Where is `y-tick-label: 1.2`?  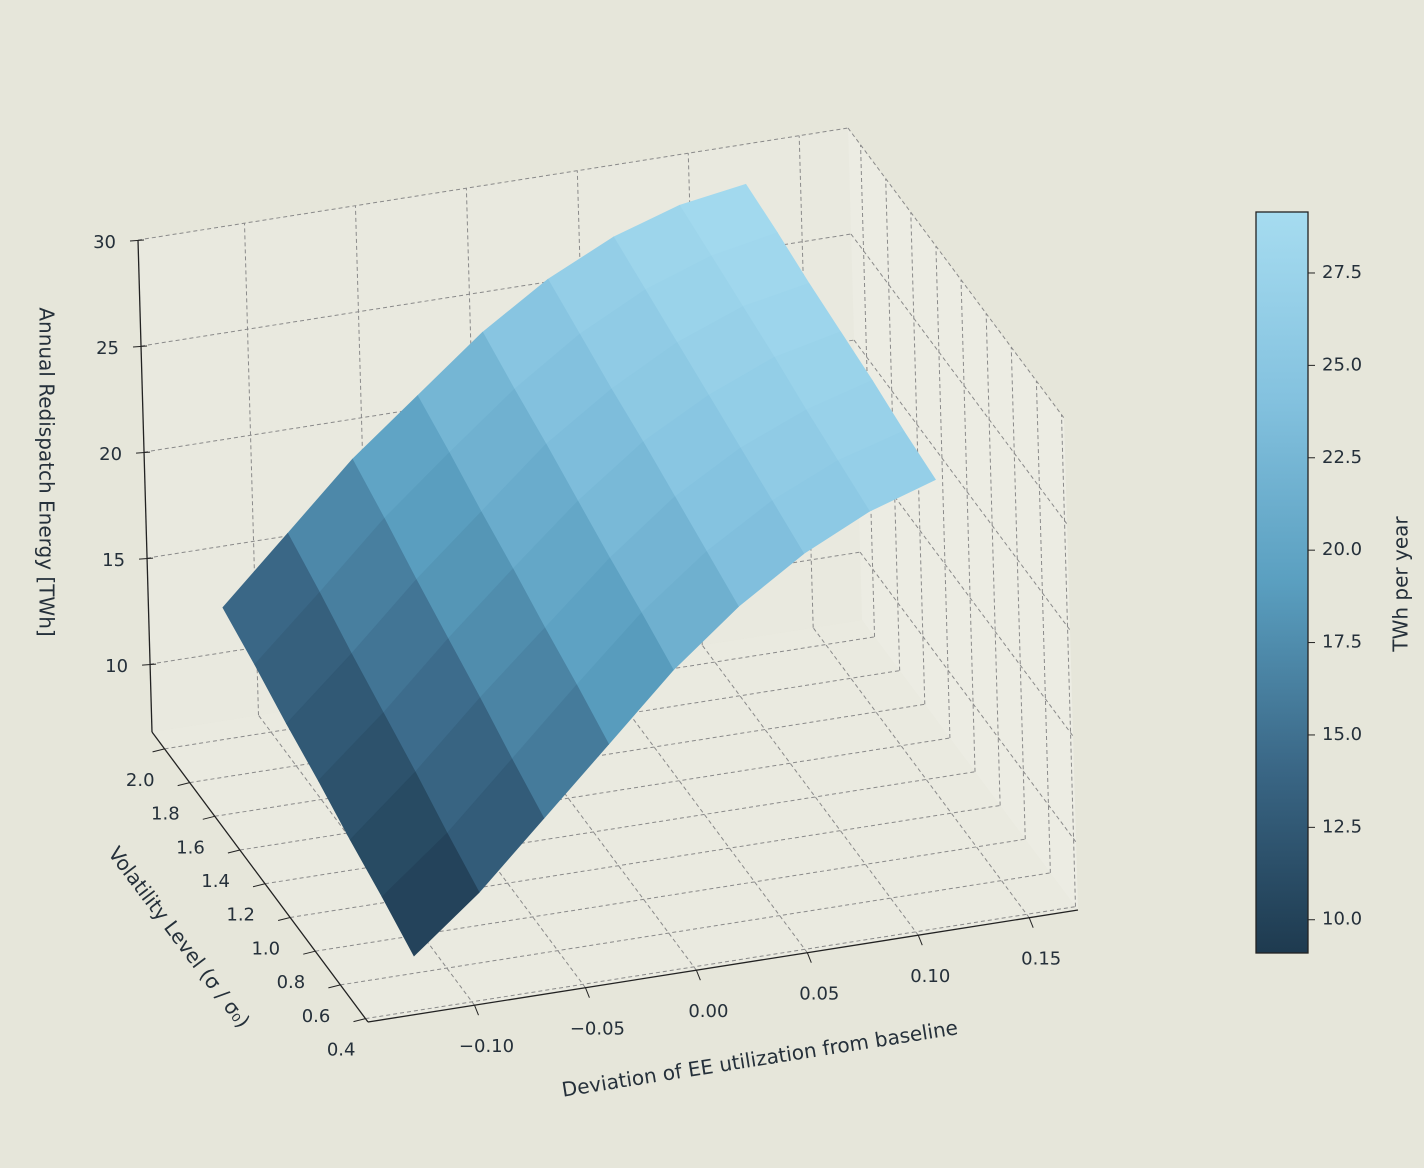
y-tick-label: 1.2 is located at coordinates (240, 915).